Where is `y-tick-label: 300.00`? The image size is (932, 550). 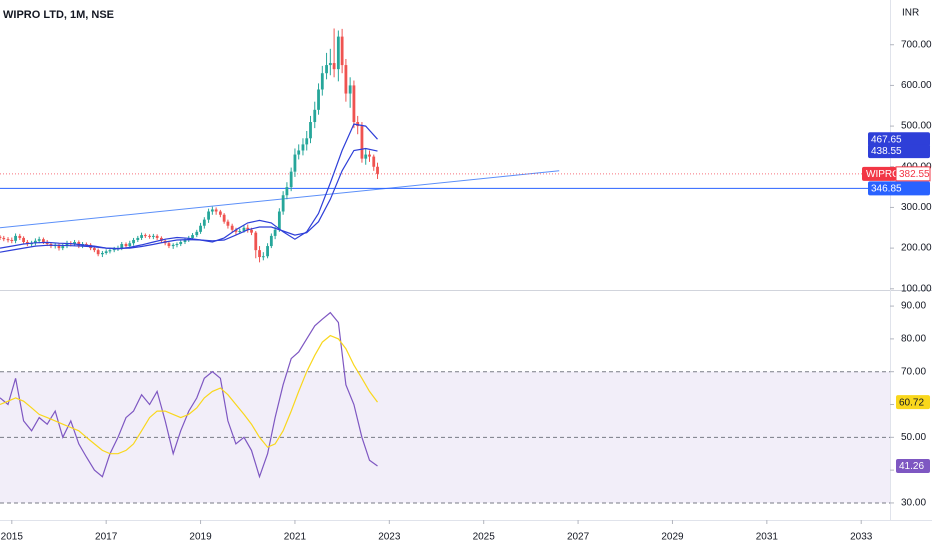
y-tick-label: 300.00 is located at coordinates (916, 207).